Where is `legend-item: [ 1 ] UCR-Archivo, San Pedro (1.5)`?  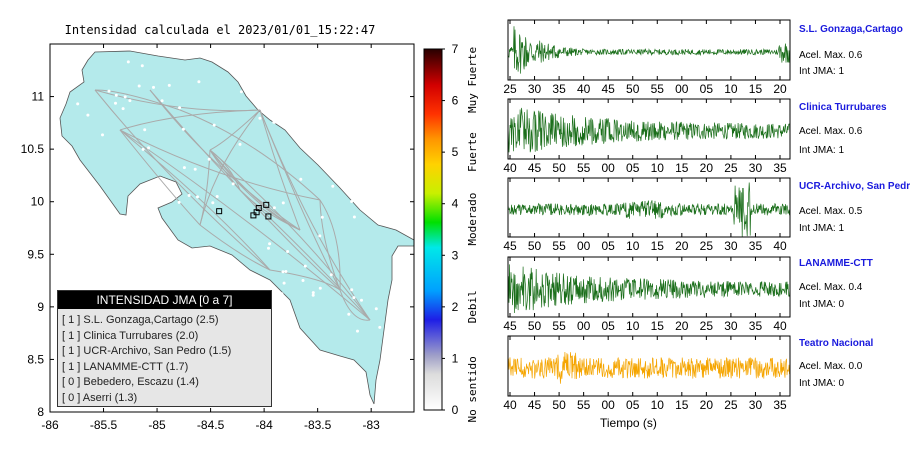
legend-item: [ 1 ] UCR-Archivo, San Pedro (1.5) is located at coordinates (147, 351).